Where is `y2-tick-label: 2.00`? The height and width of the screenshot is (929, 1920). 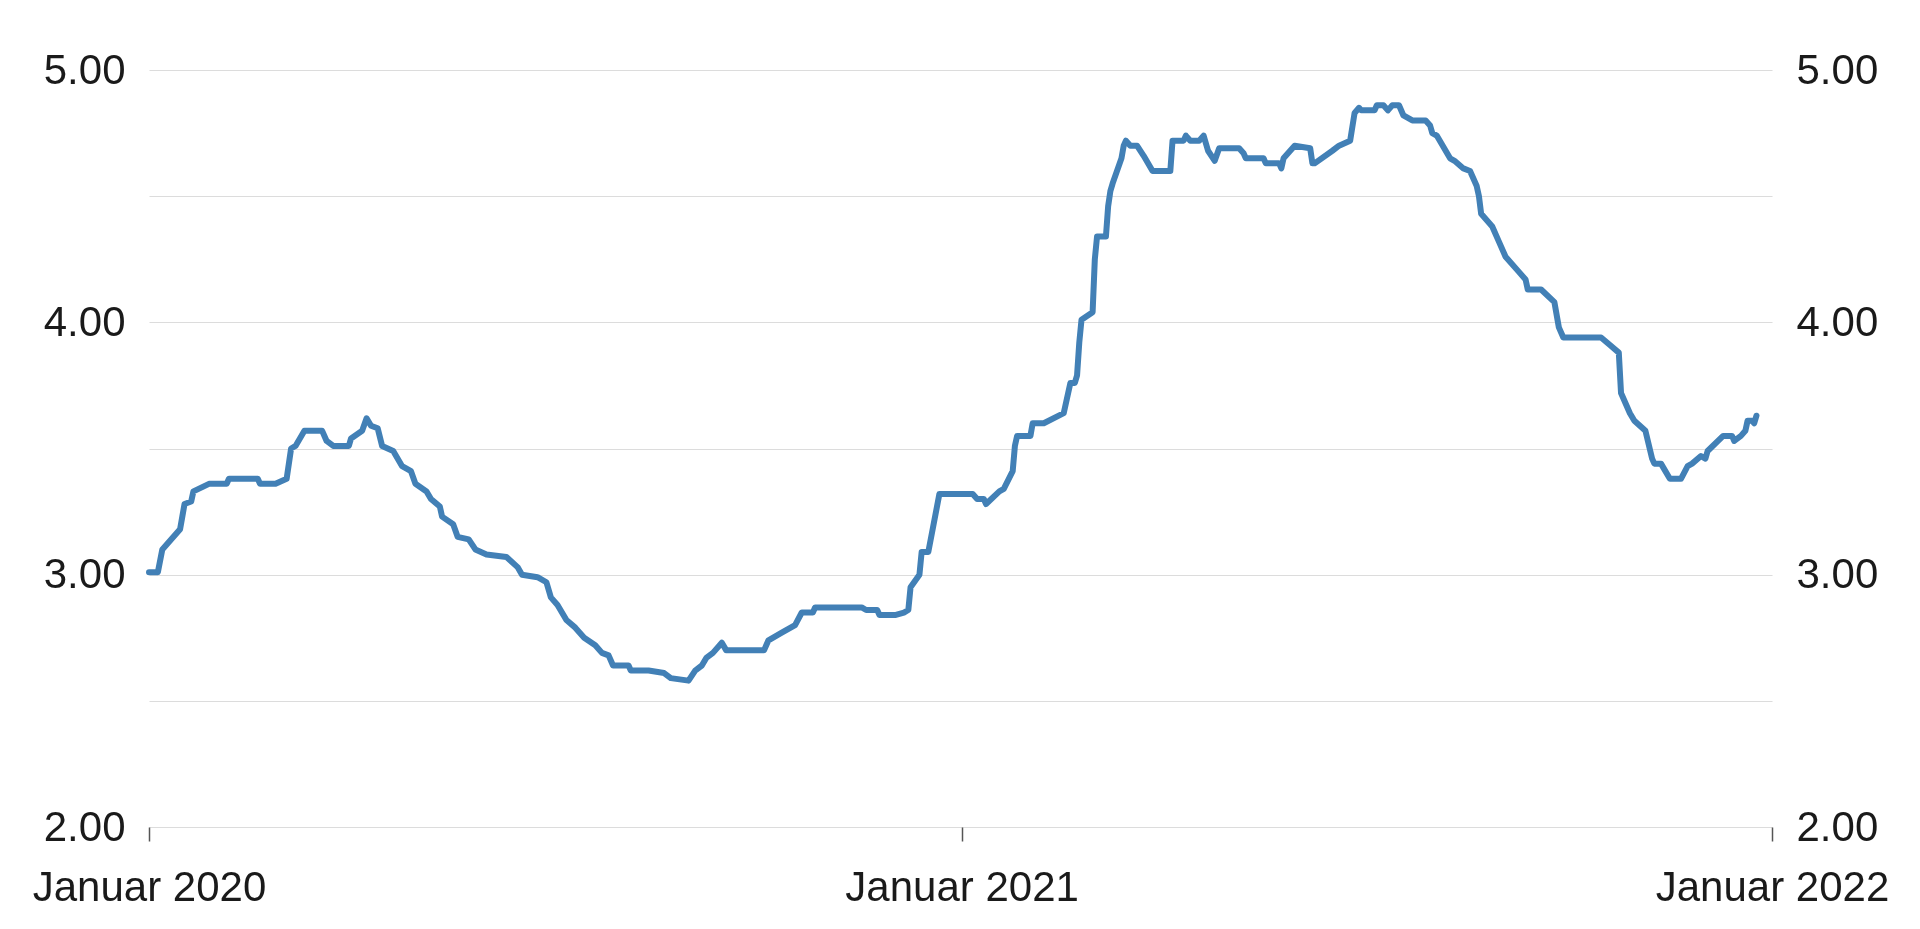
y2-tick-label: 2.00 is located at coordinates (1837, 826).